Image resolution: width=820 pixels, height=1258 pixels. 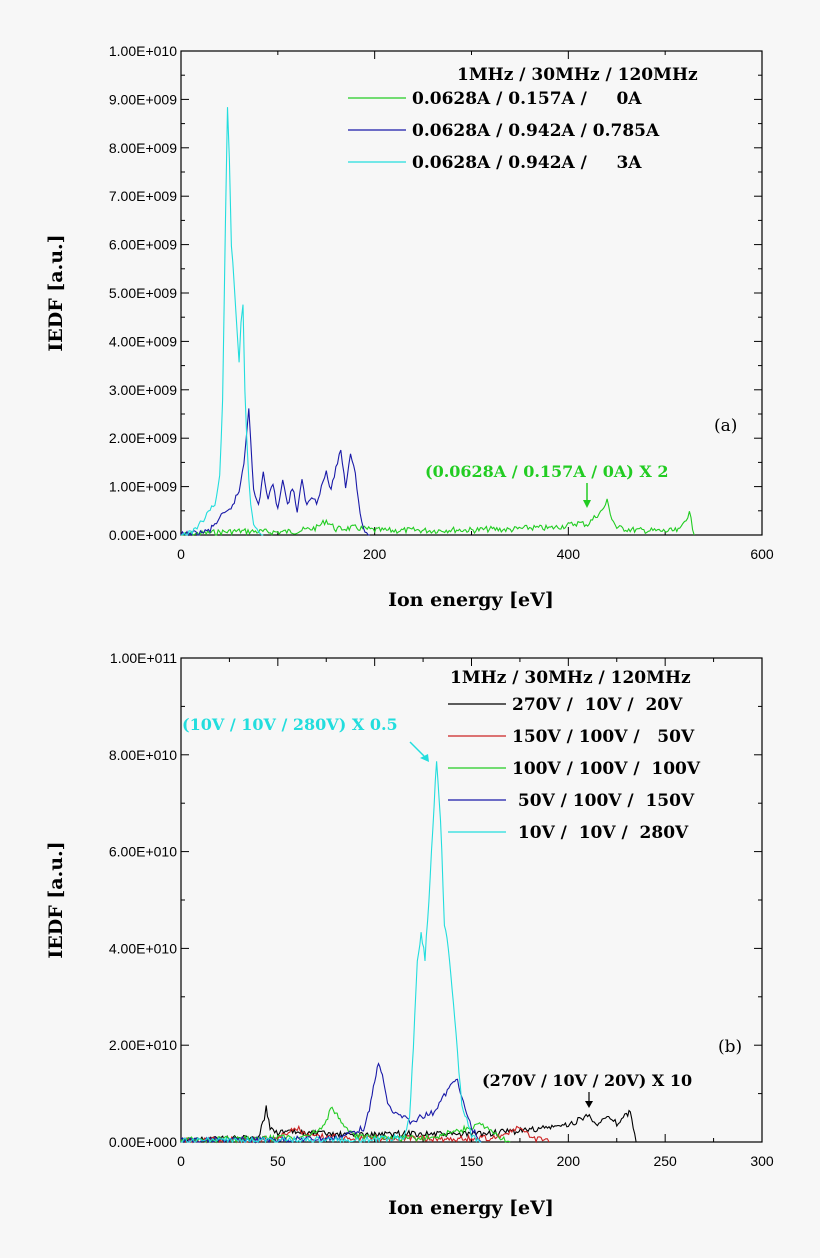 I want to click on y-tick-label: 1.00E+010, so click(x=143, y=51).